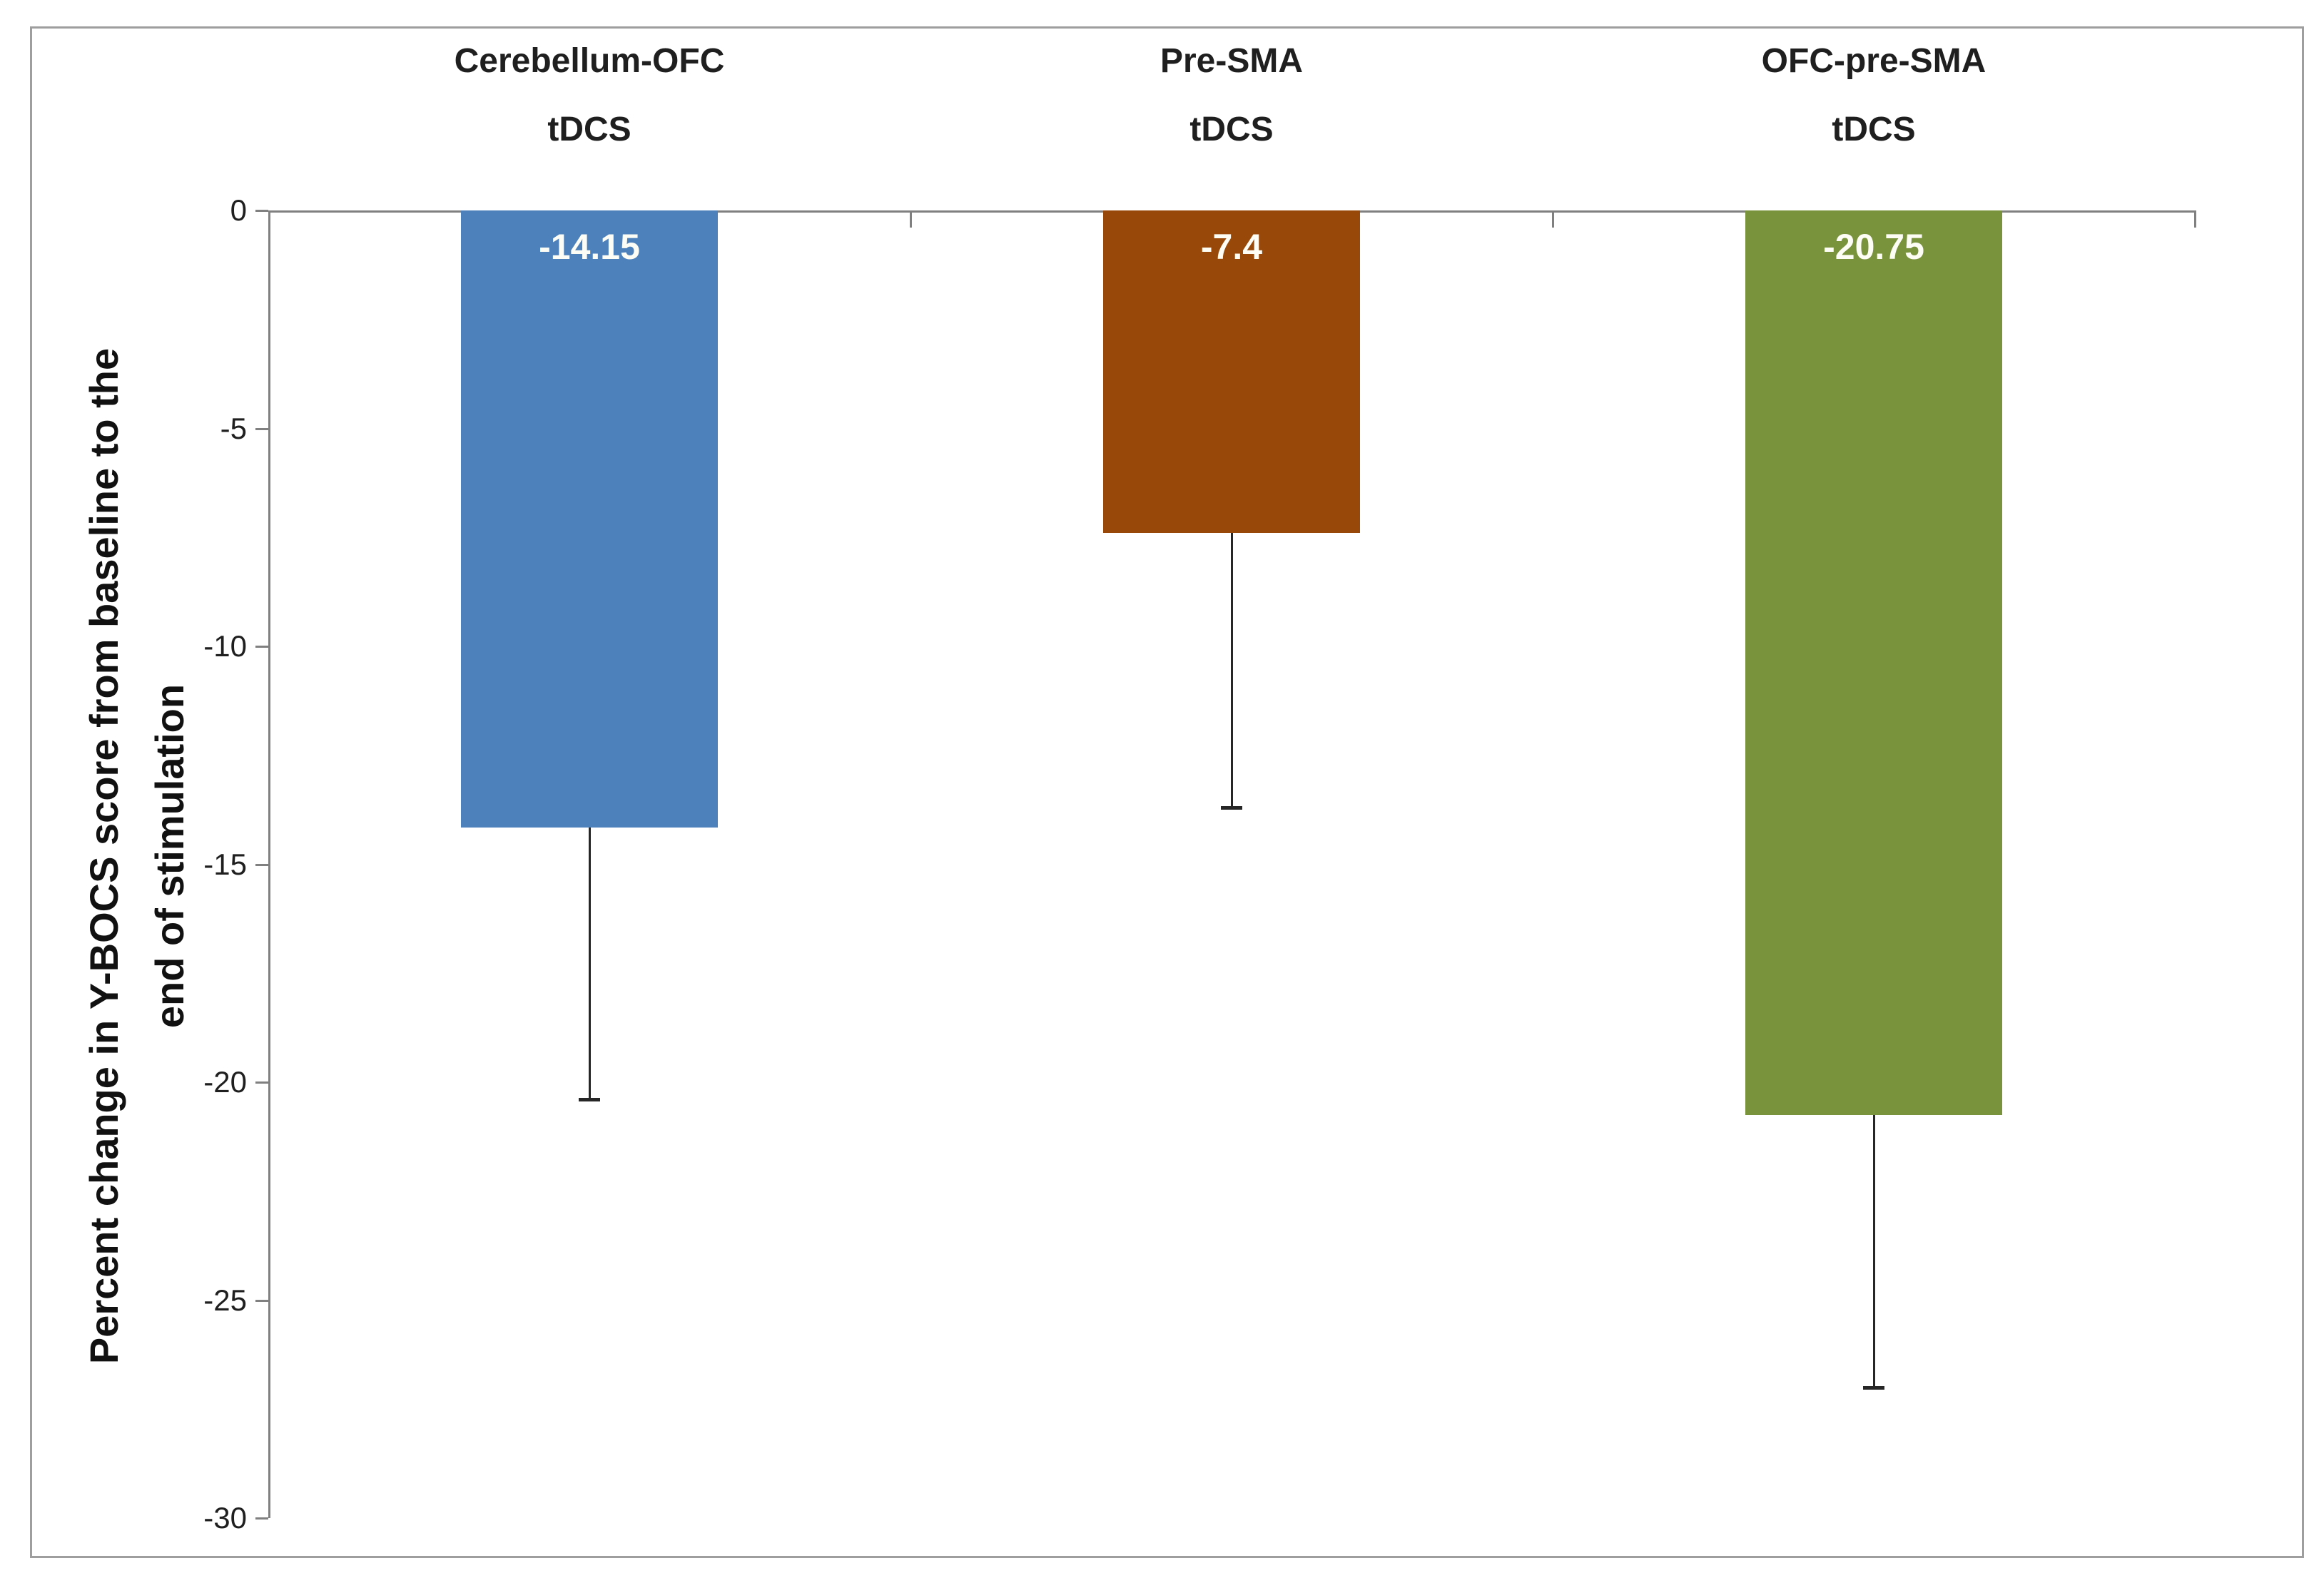  Describe the element at coordinates (1232, 61) in the screenshot. I see `category-title-line1: Pre-SMA` at that location.